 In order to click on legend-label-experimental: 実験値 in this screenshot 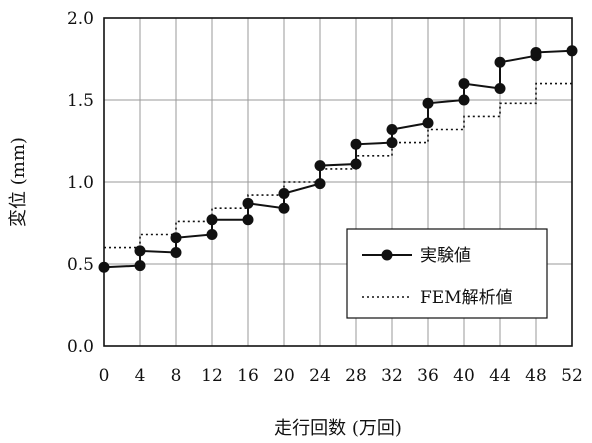, I will do `click(445, 256)`.